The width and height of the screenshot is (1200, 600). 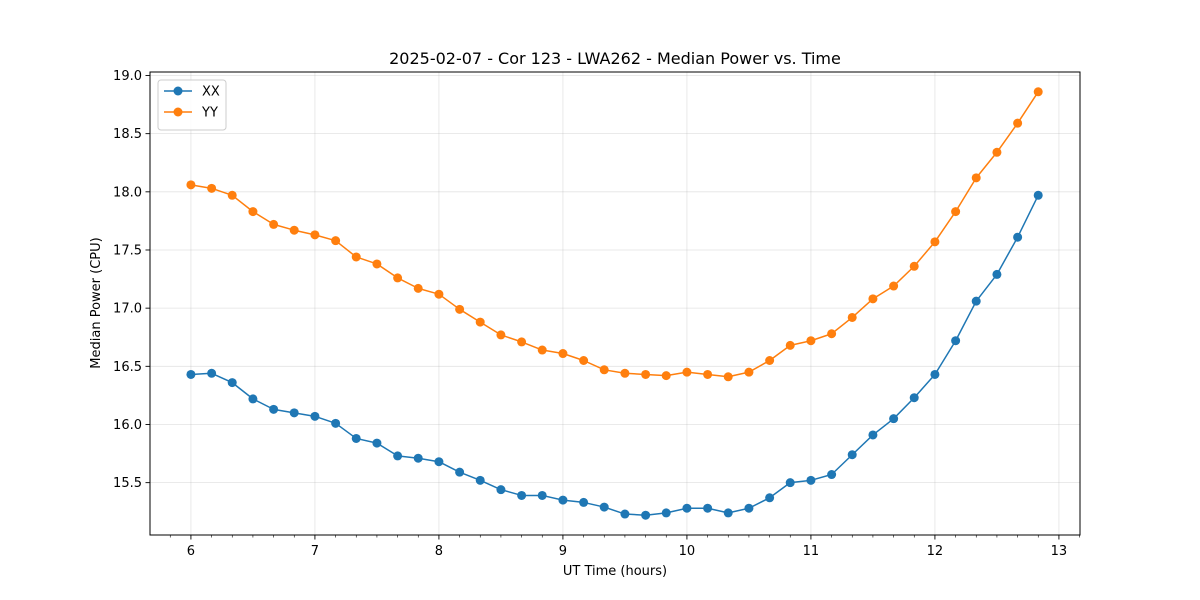 I want to click on x-tick-label: 8, so click(x=439, y=551).